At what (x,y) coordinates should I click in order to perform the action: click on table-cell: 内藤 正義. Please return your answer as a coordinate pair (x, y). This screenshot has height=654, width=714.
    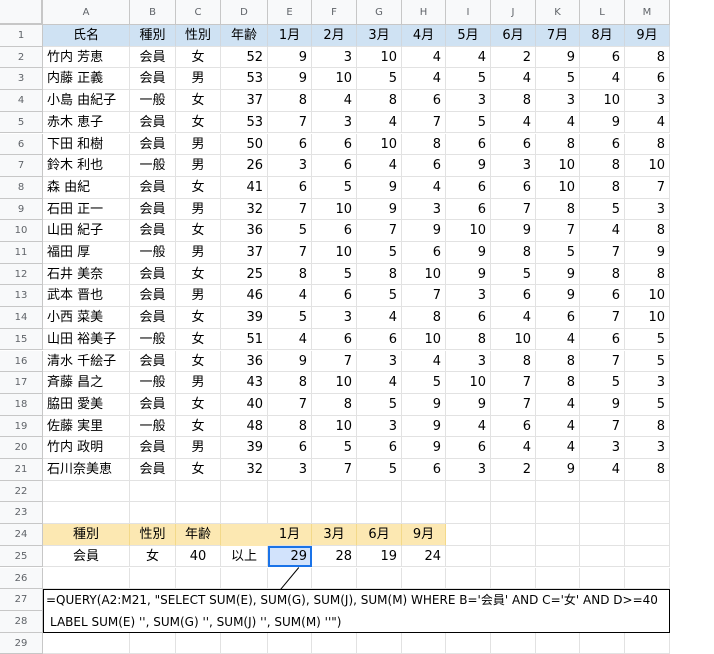
    Looking at the image, I should click on (86, 79).